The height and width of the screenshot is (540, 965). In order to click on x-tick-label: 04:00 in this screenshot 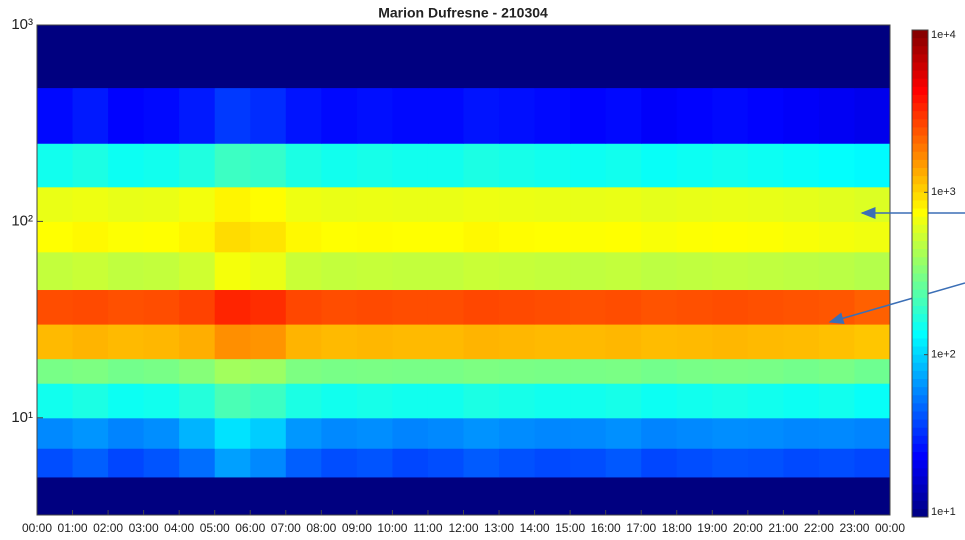, I will do `click(179, 528)`.